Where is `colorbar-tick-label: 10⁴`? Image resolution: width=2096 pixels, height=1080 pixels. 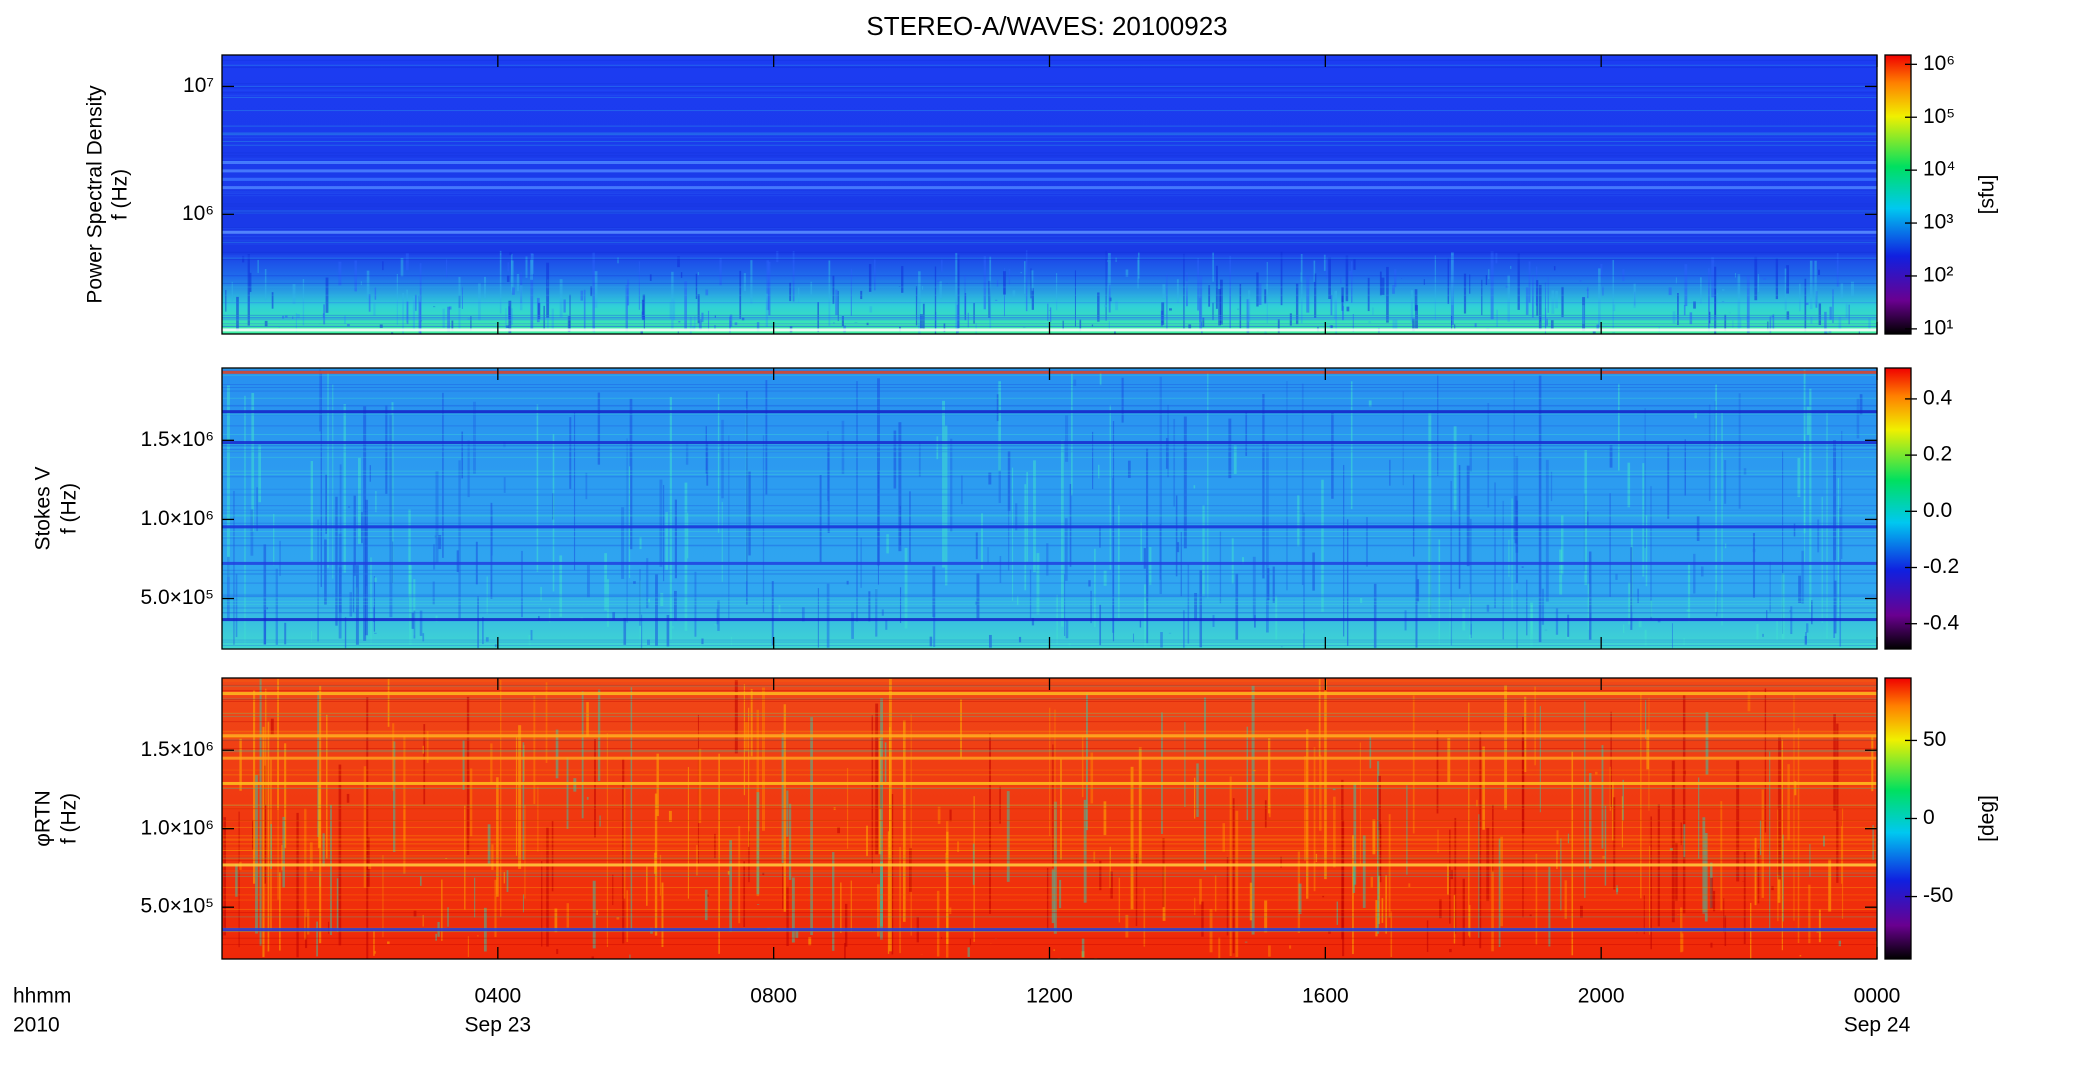
colorbar-tick-label: 10⁴ is located at coordinates (1939, 169).